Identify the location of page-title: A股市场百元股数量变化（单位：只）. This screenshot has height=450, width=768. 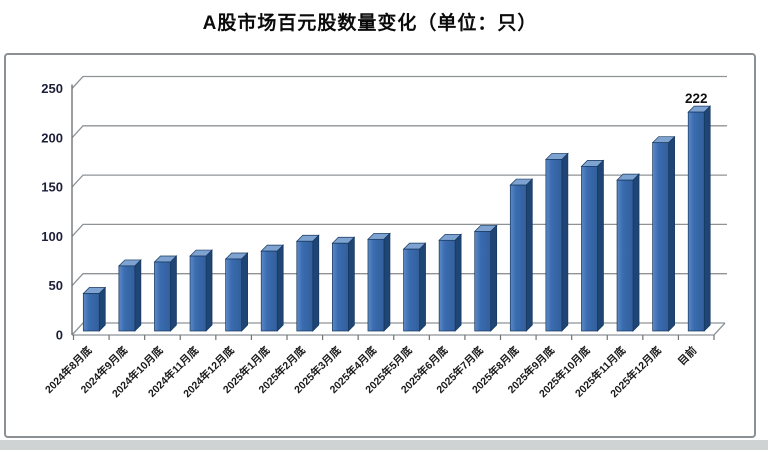
(370, 23).